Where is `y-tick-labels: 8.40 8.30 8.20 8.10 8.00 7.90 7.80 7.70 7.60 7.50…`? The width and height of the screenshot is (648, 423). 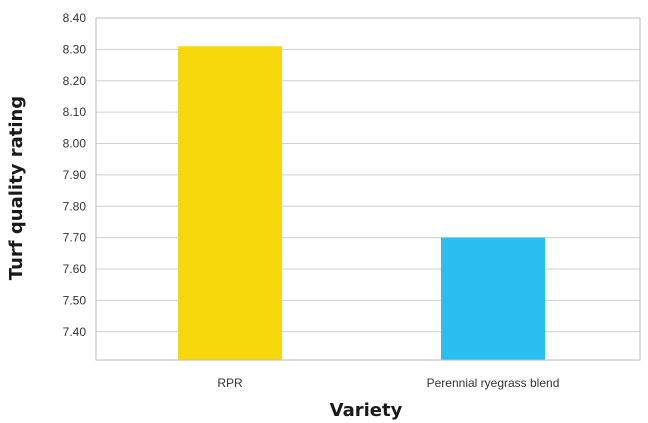
y-tick-labels: 8.40 8.30 8.20 8.10 8.00 7.90 7.80 7.70 7.60 7.50… is located at coordinates (75, 175).